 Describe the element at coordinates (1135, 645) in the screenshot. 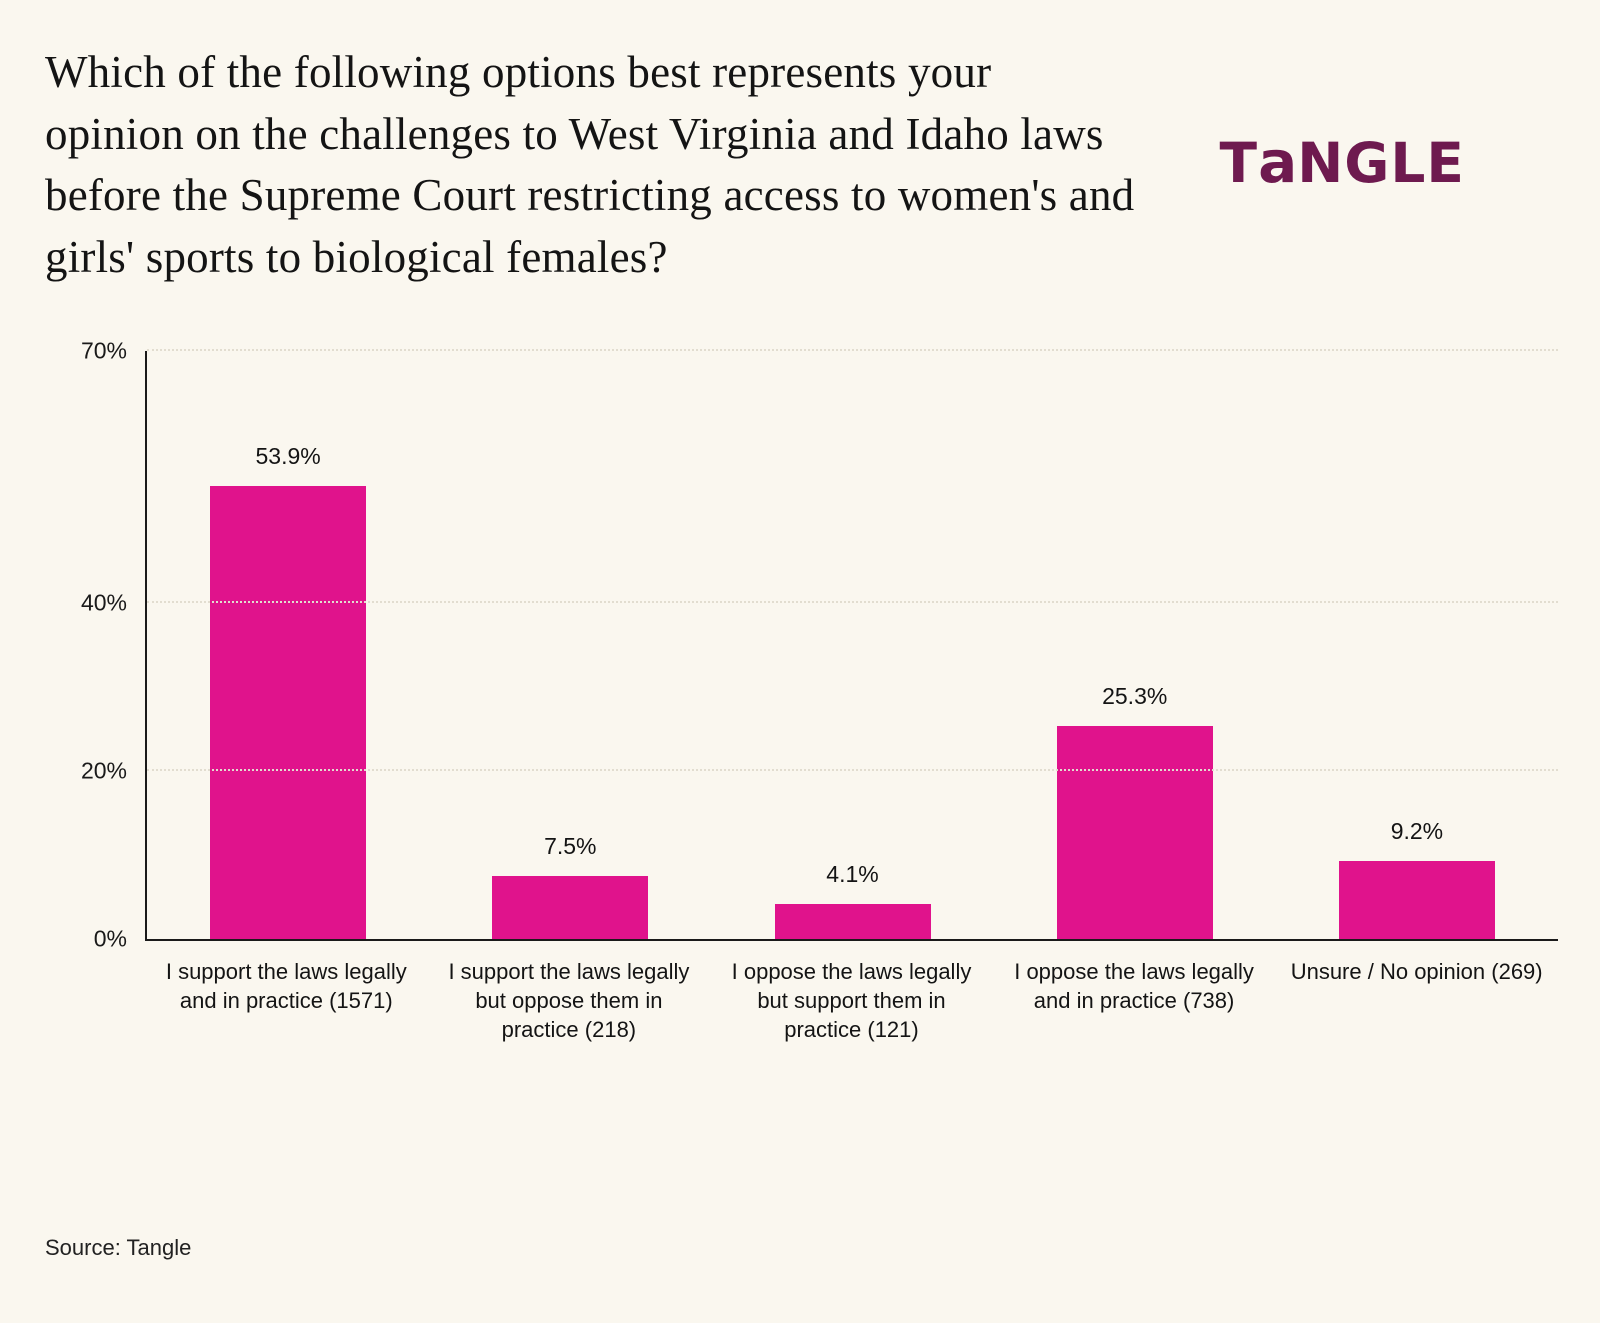

I see `bar-group: 25.3%` at that location.